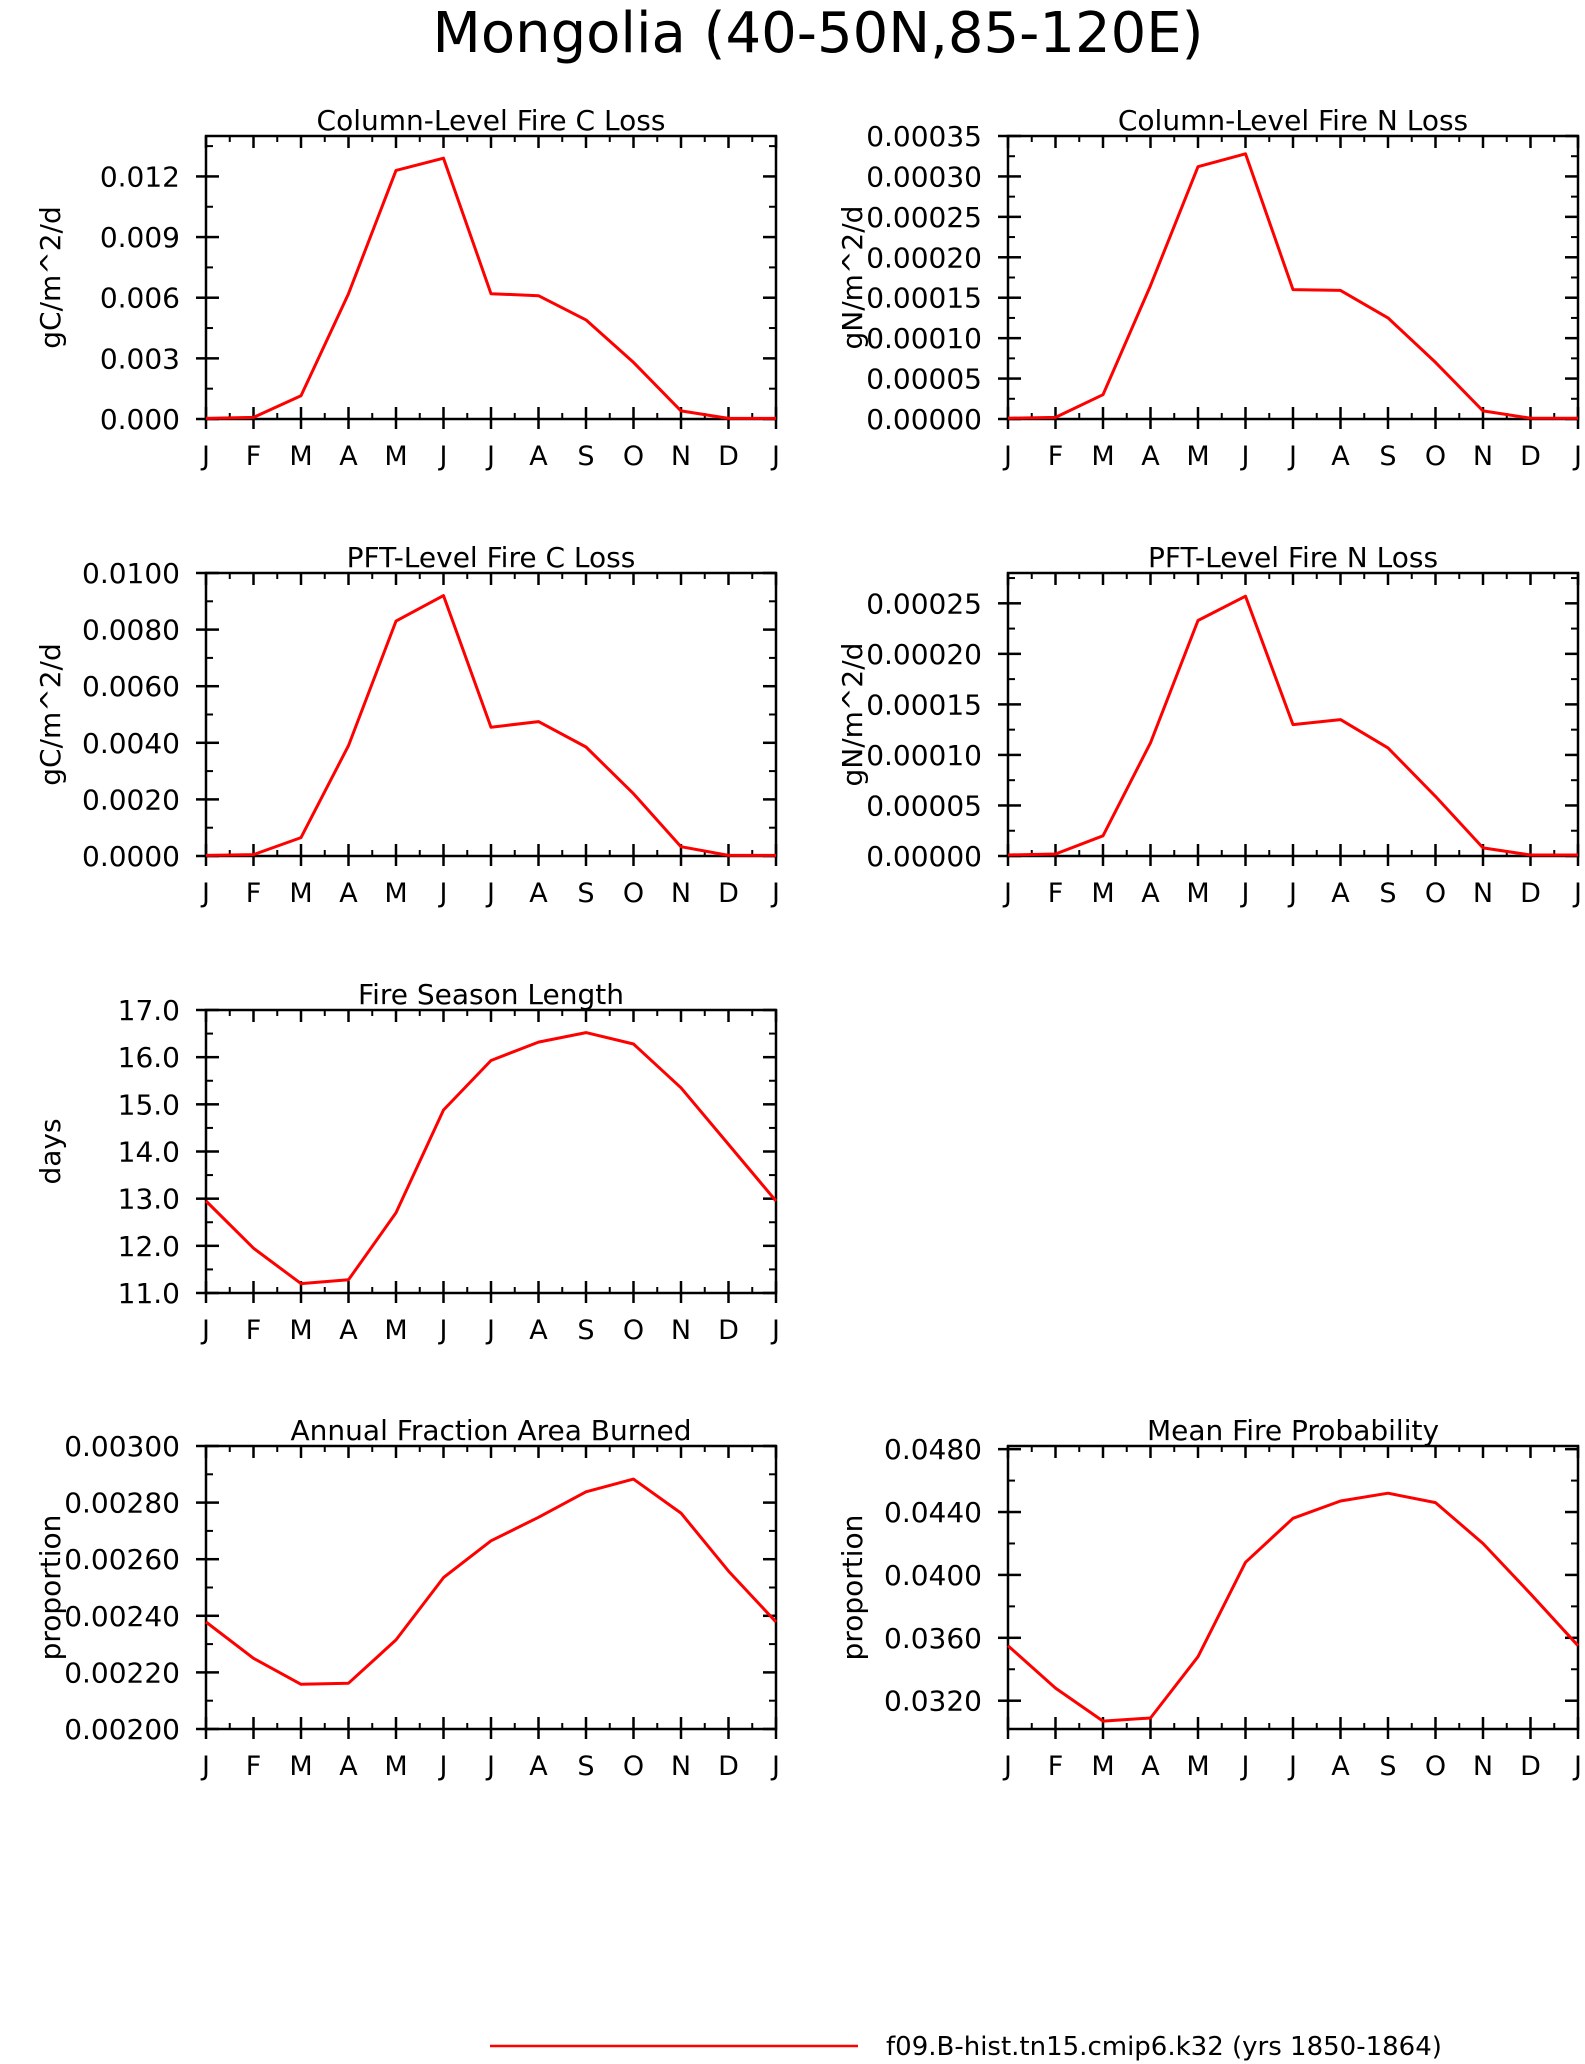 This screenshot has height=2064, width=1585. I want to click on y-tick-label: 0.00035, so click(924, 136).